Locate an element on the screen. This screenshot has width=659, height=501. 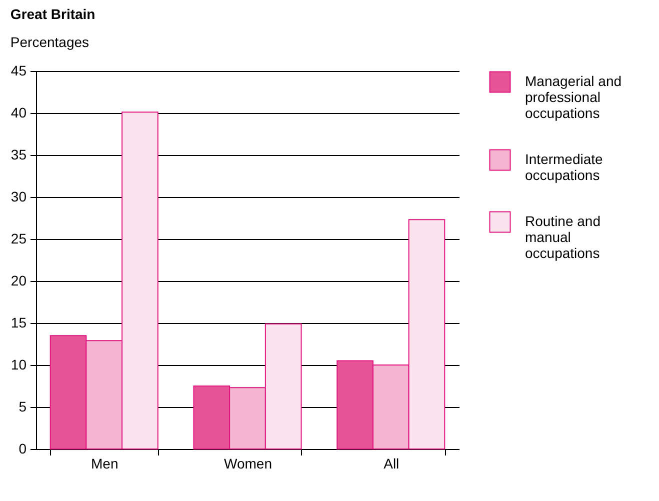
y-tick-label: 20 is located at coordinates (18, 280).